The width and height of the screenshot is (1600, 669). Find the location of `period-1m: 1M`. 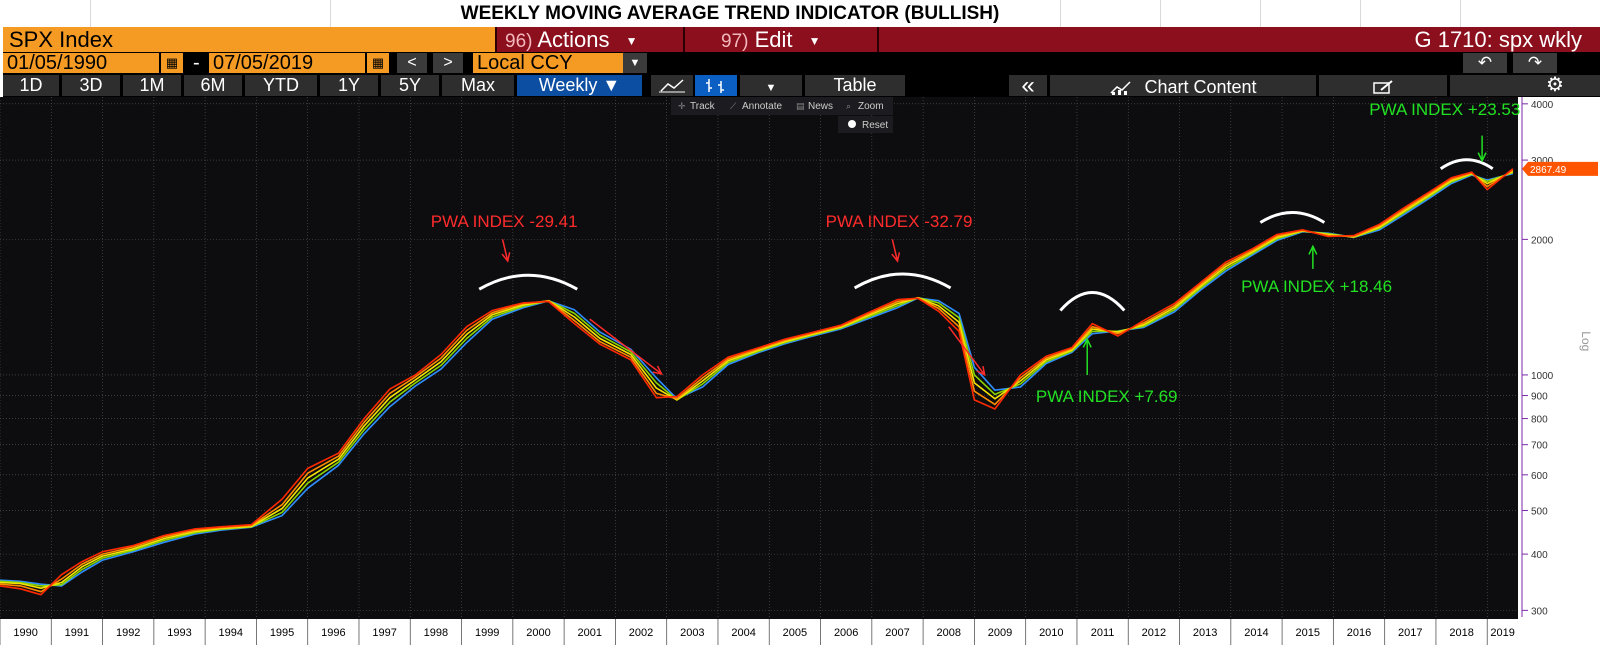

period-1m: 1M is located at coordinates (152, 85).